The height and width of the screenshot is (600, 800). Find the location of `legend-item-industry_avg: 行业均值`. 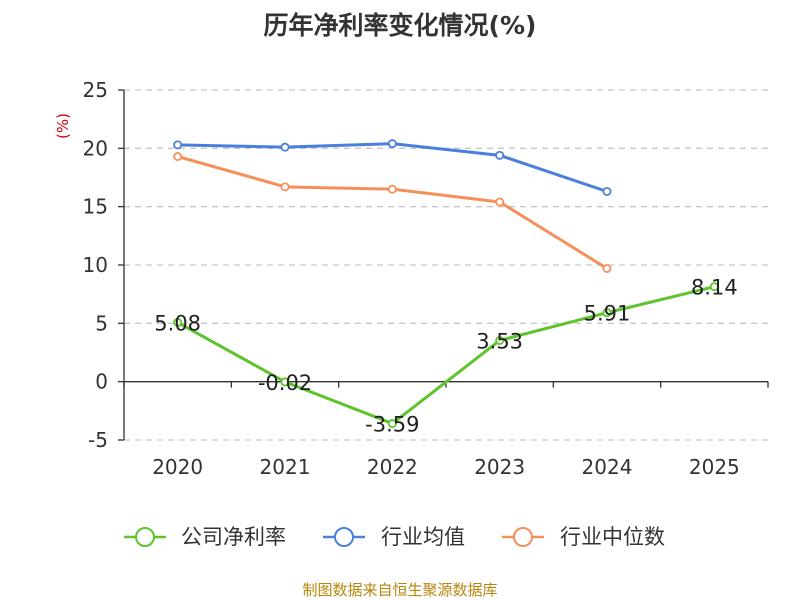

legend-item-industry_avg: 行业均值 is located at coordinates (394, 537).